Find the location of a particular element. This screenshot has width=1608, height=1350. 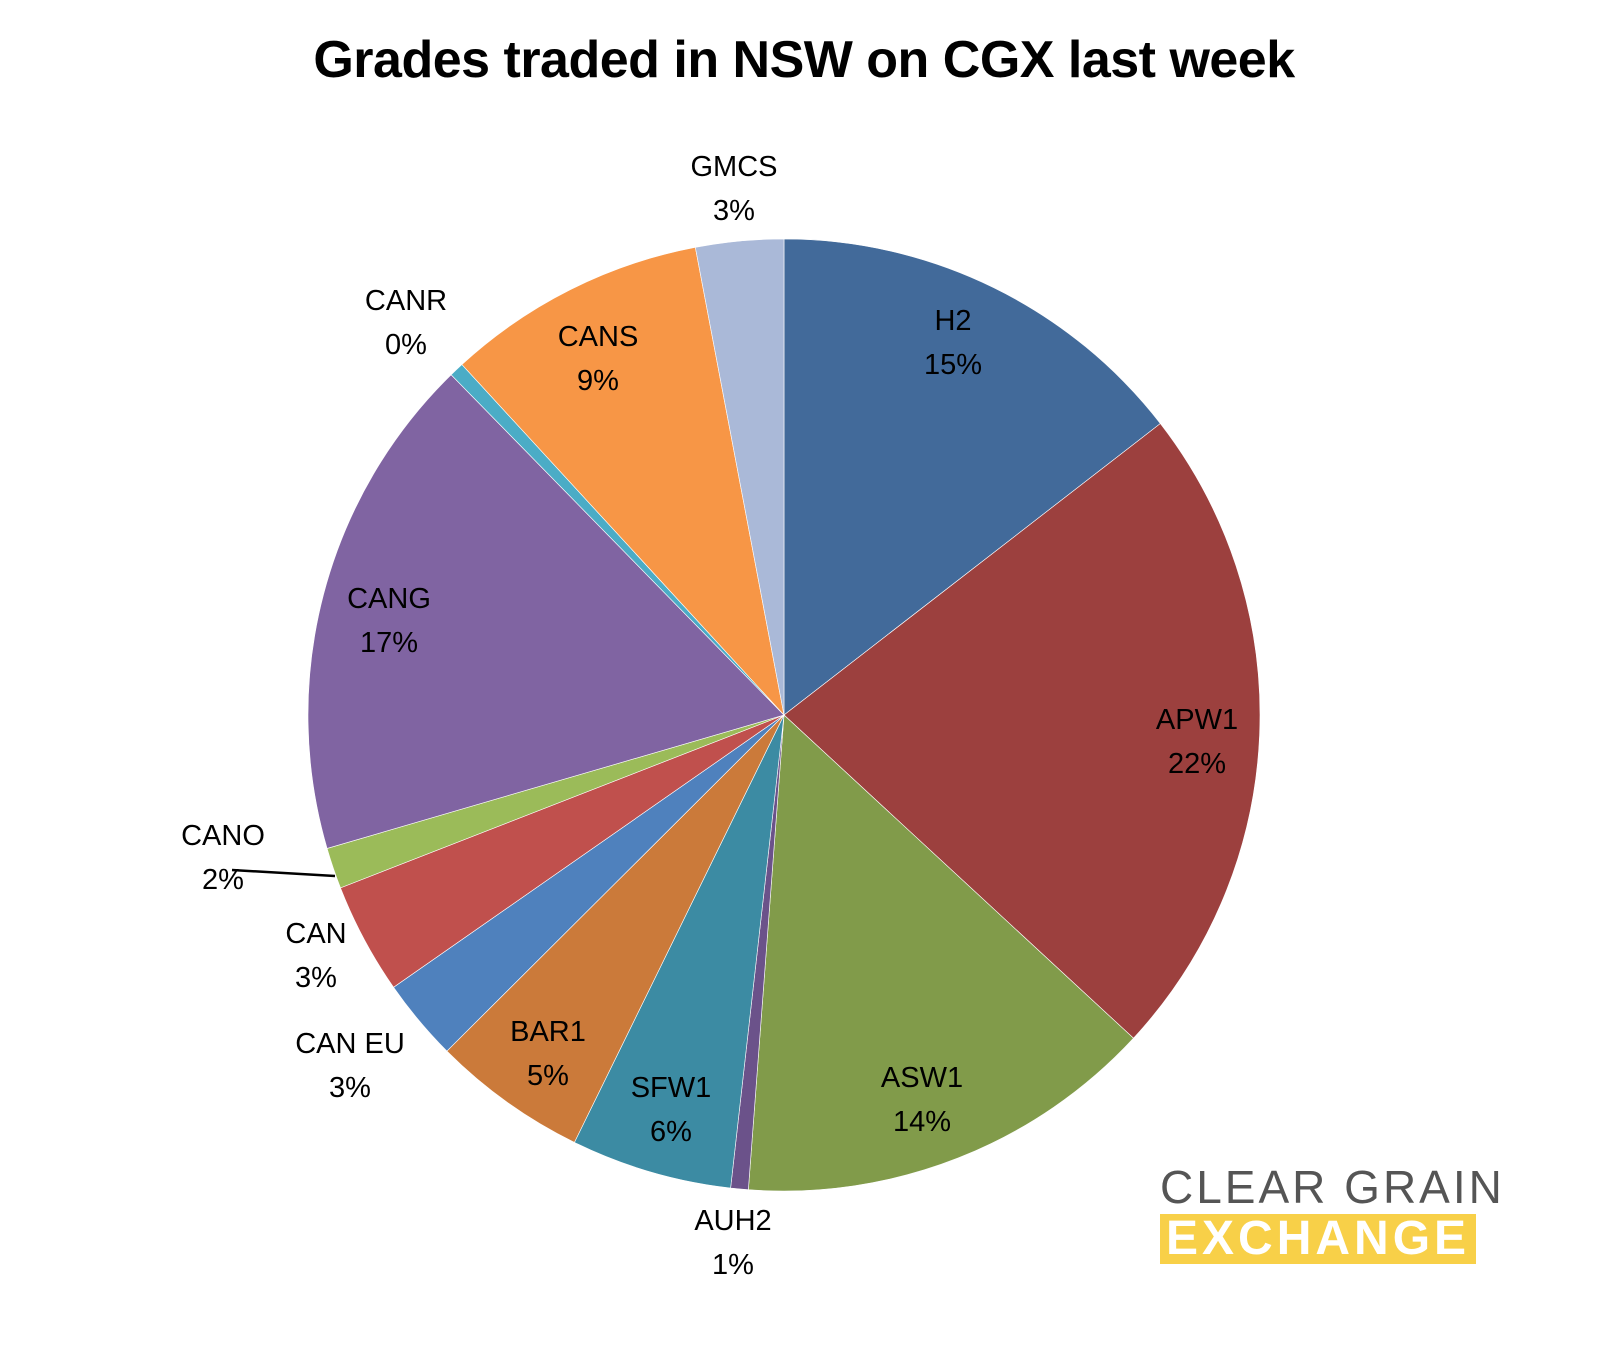

slice-label-percent: 6% is located at coordinates (671, 1132).